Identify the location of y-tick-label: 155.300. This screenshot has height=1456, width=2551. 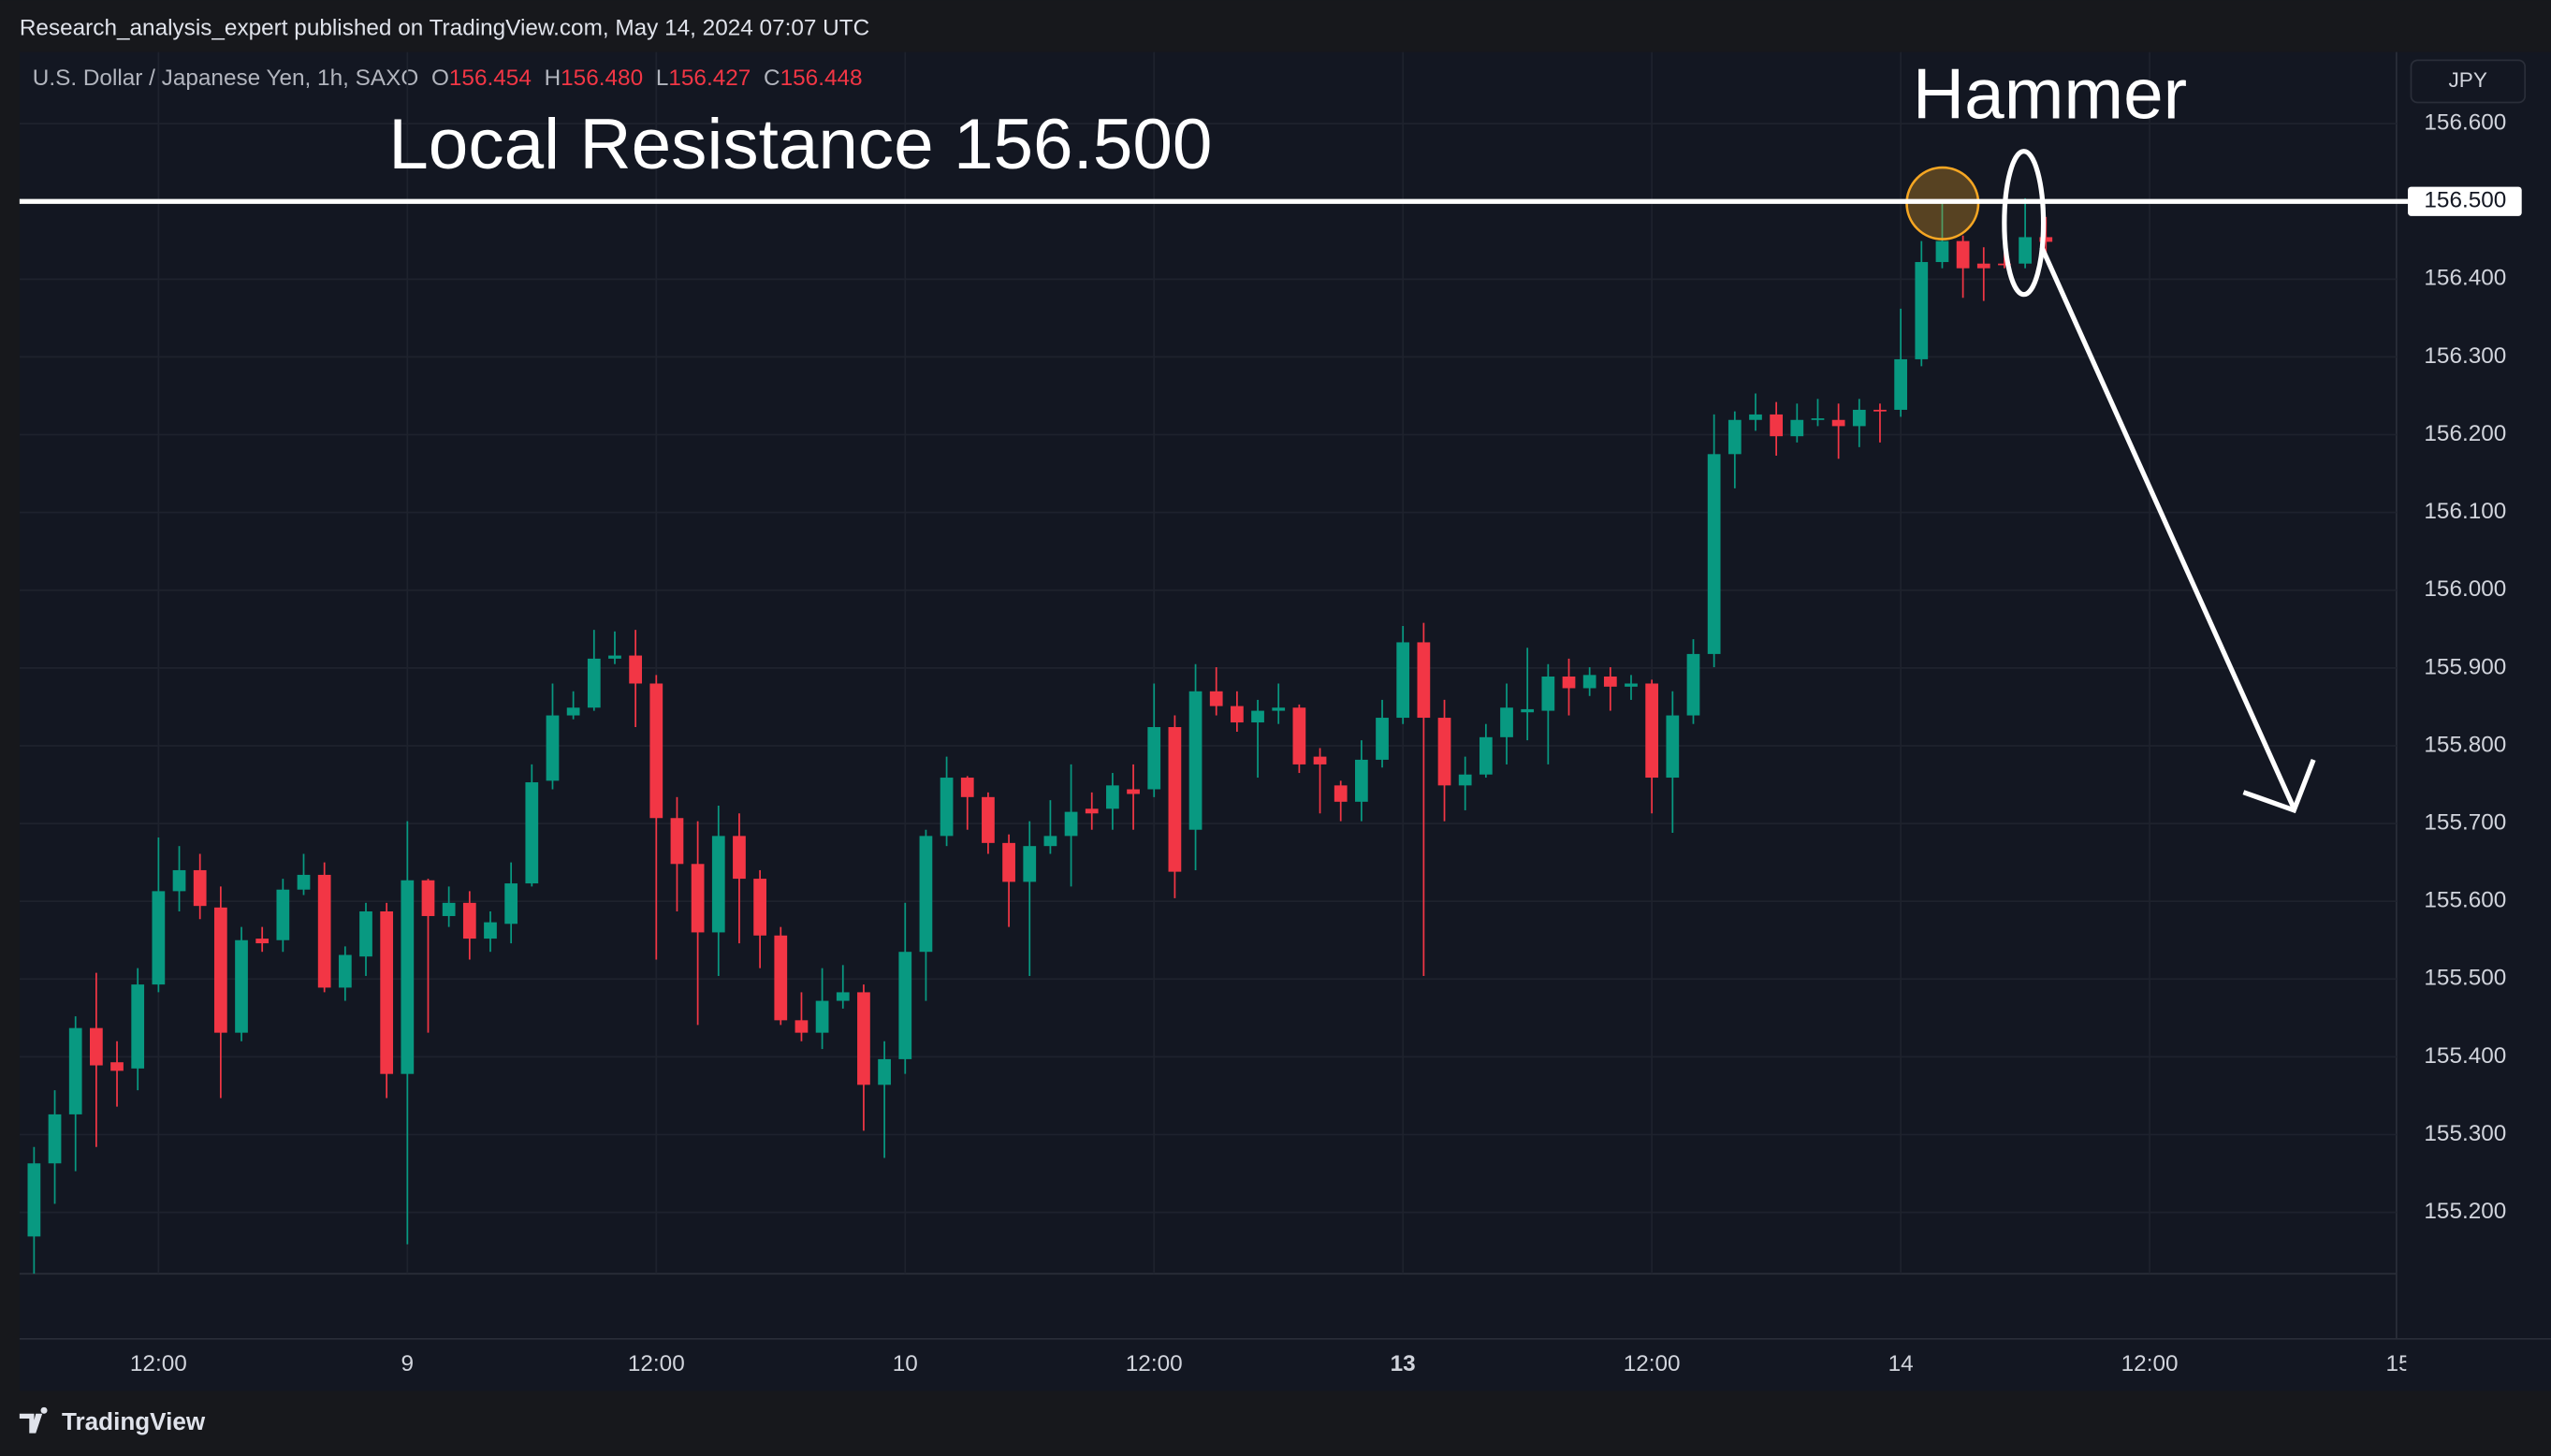
(2465, 1133).